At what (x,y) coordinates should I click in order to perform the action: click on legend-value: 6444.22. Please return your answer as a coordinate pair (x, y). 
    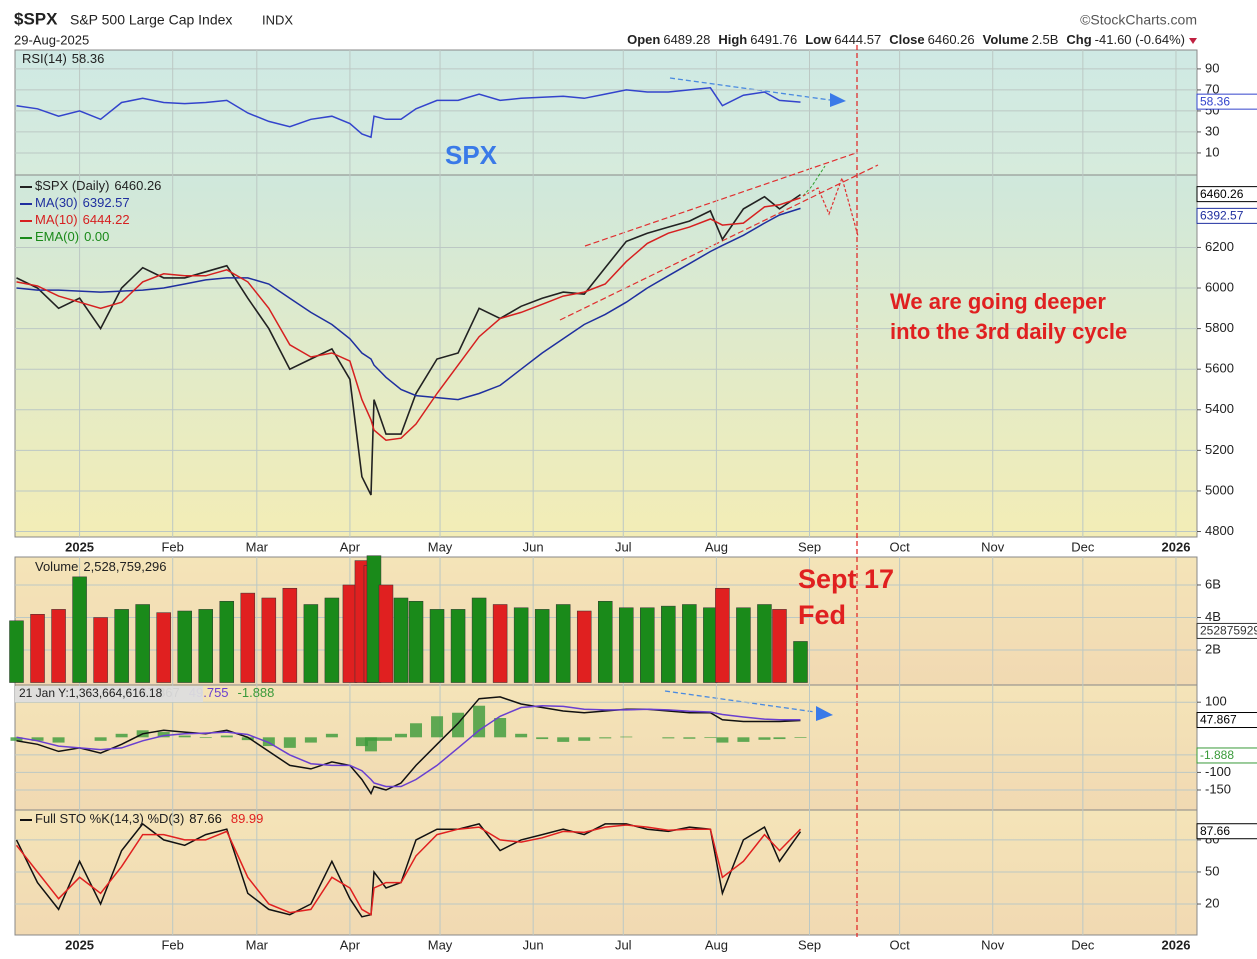
    Looking at the image, I should click on (106, 219).